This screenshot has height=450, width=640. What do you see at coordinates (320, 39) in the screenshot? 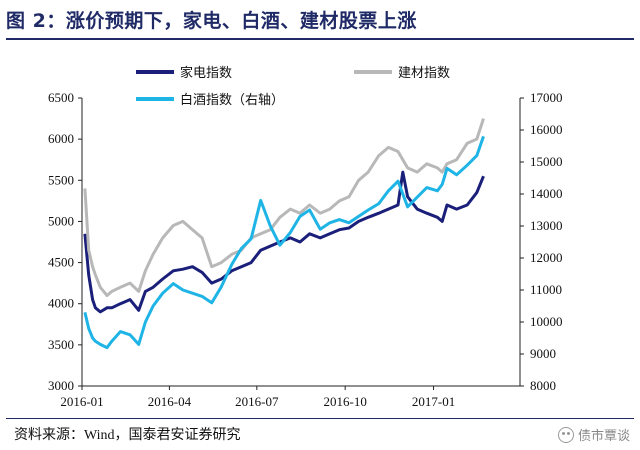
I see `title-divider` at bounding box center [320, 39].